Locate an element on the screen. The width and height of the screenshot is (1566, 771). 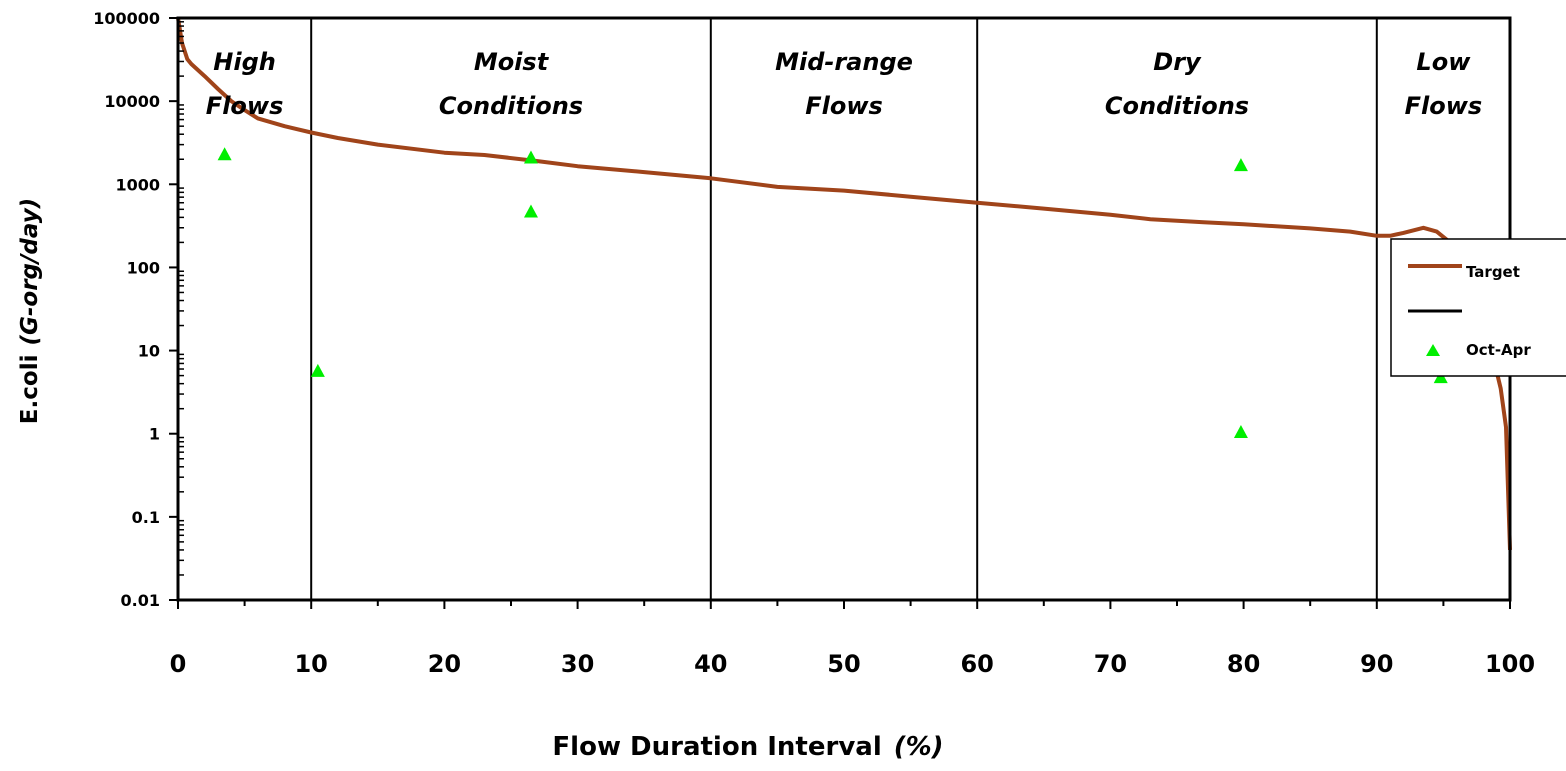
x-tick-label: 0 is located at coordinates (178, 664).